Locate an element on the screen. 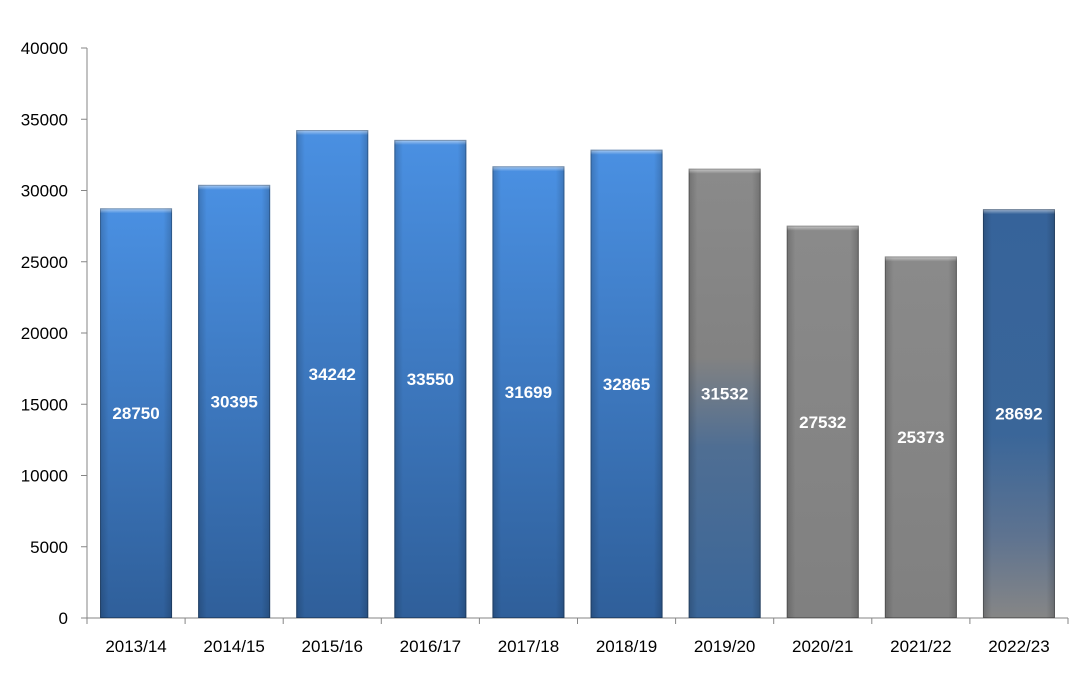  bar-value-label: 28692 is located at coordinates (1018, 414).